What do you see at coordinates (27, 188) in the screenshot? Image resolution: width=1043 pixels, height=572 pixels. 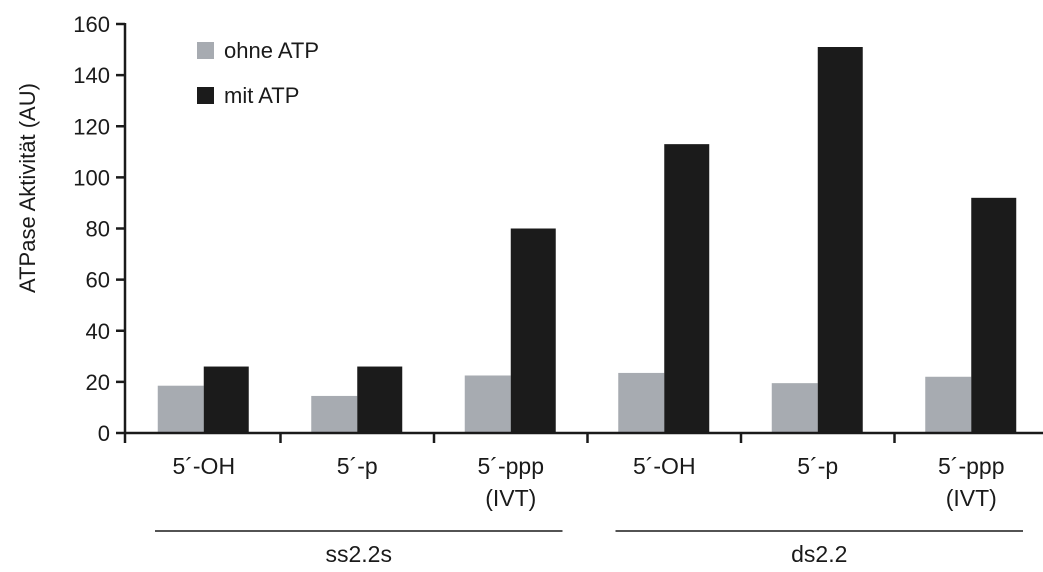 I see `y-axis-title: ATPase Aktivität (AU)` at bounding box center [27, 188].